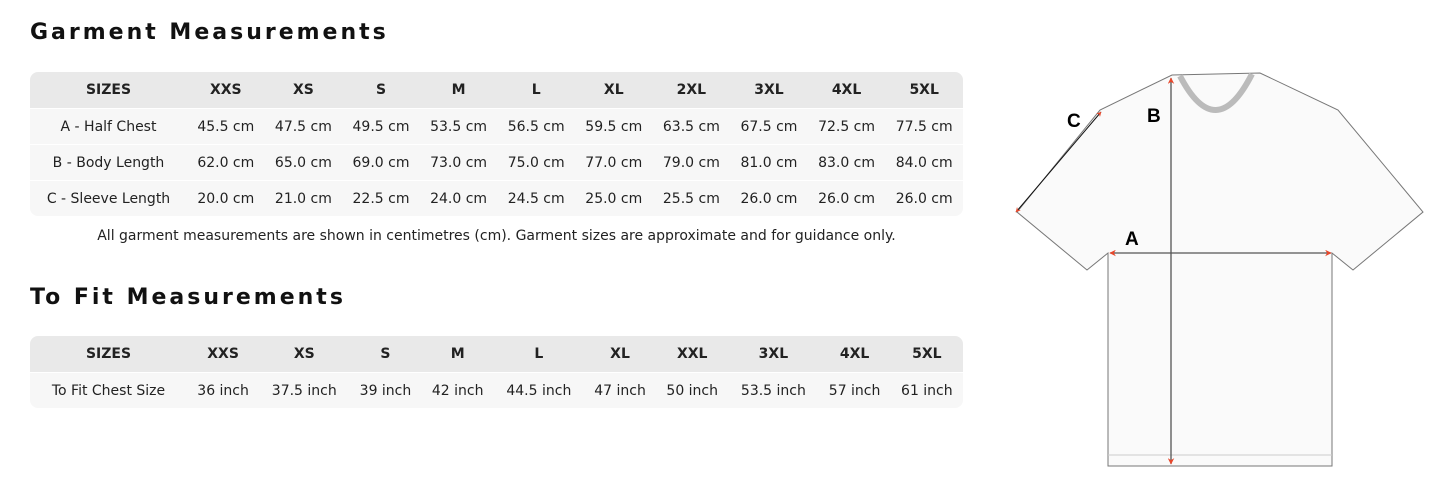 This screenshot has height=486, width=1445. What do you see at coordinates (691, 162) in the screenshot?
I see `table-cell: 79.0 cm` at bounding box center [691, 162].